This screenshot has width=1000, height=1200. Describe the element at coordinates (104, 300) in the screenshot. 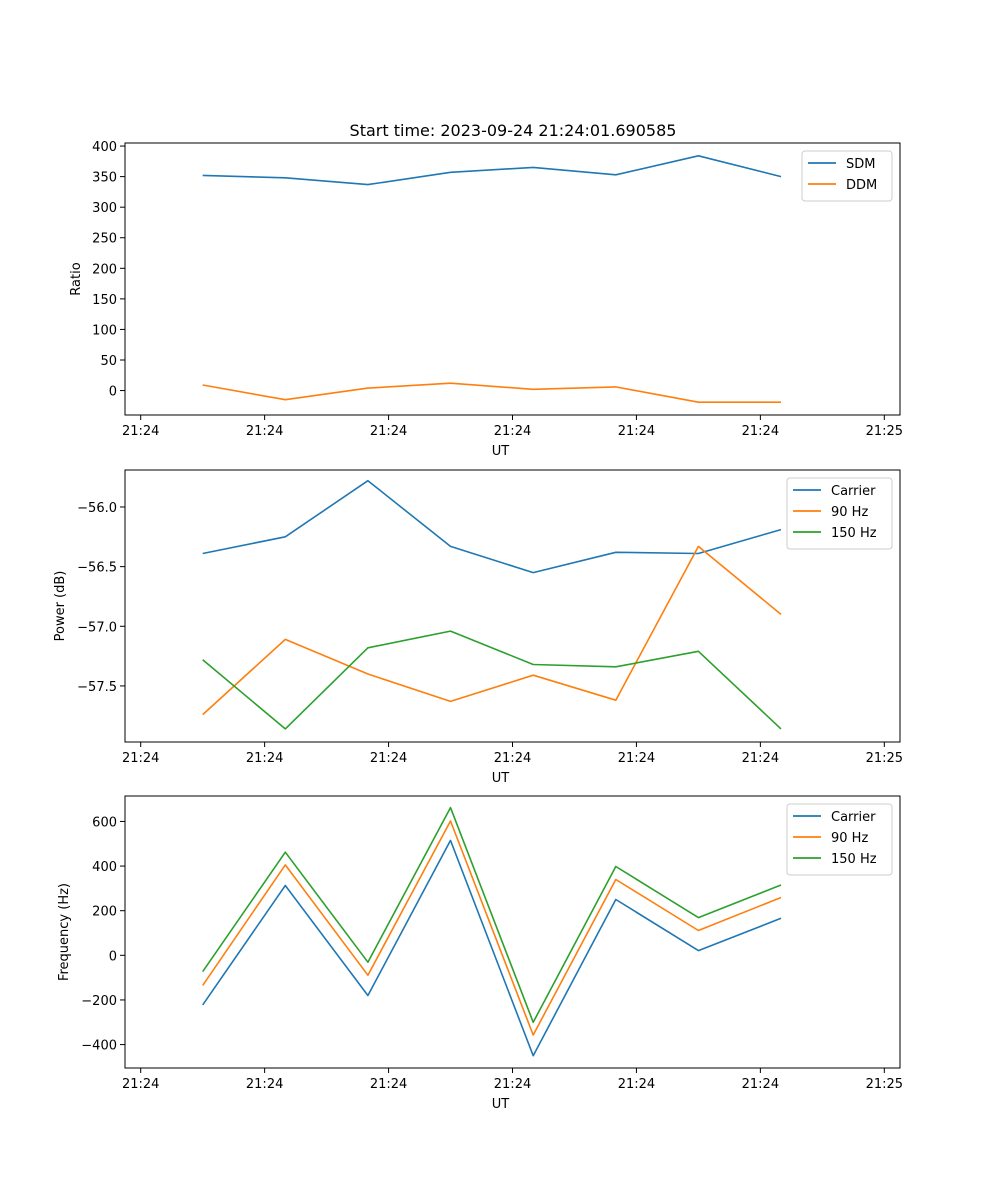

I see `y-tick-label: 150` at that location.